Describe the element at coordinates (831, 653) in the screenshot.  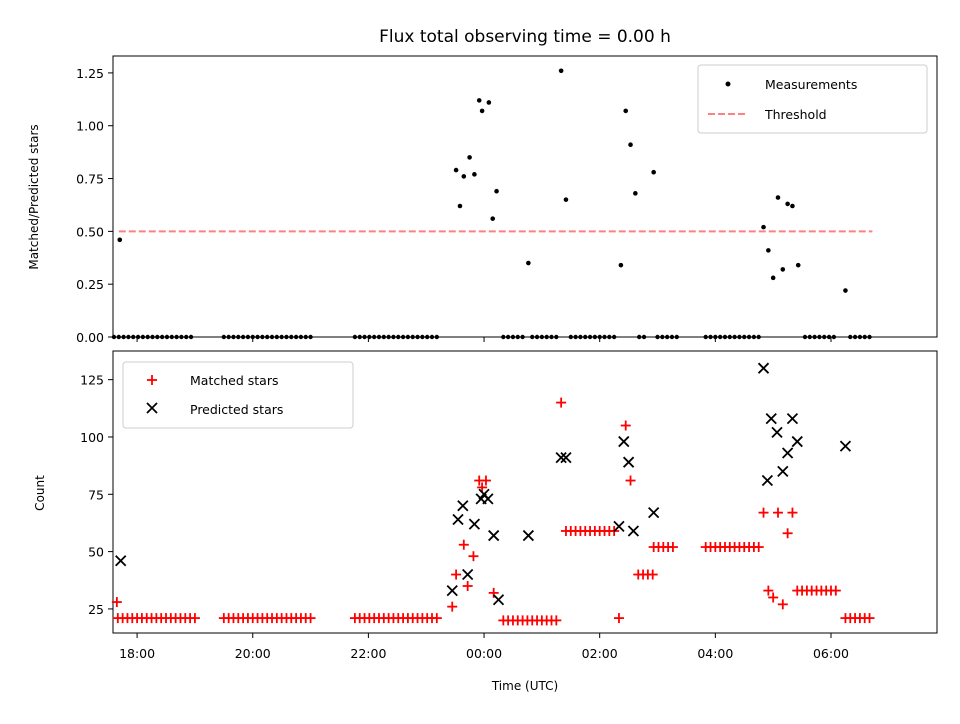
I see `bottom-xtick-label: 06:00` at that location.